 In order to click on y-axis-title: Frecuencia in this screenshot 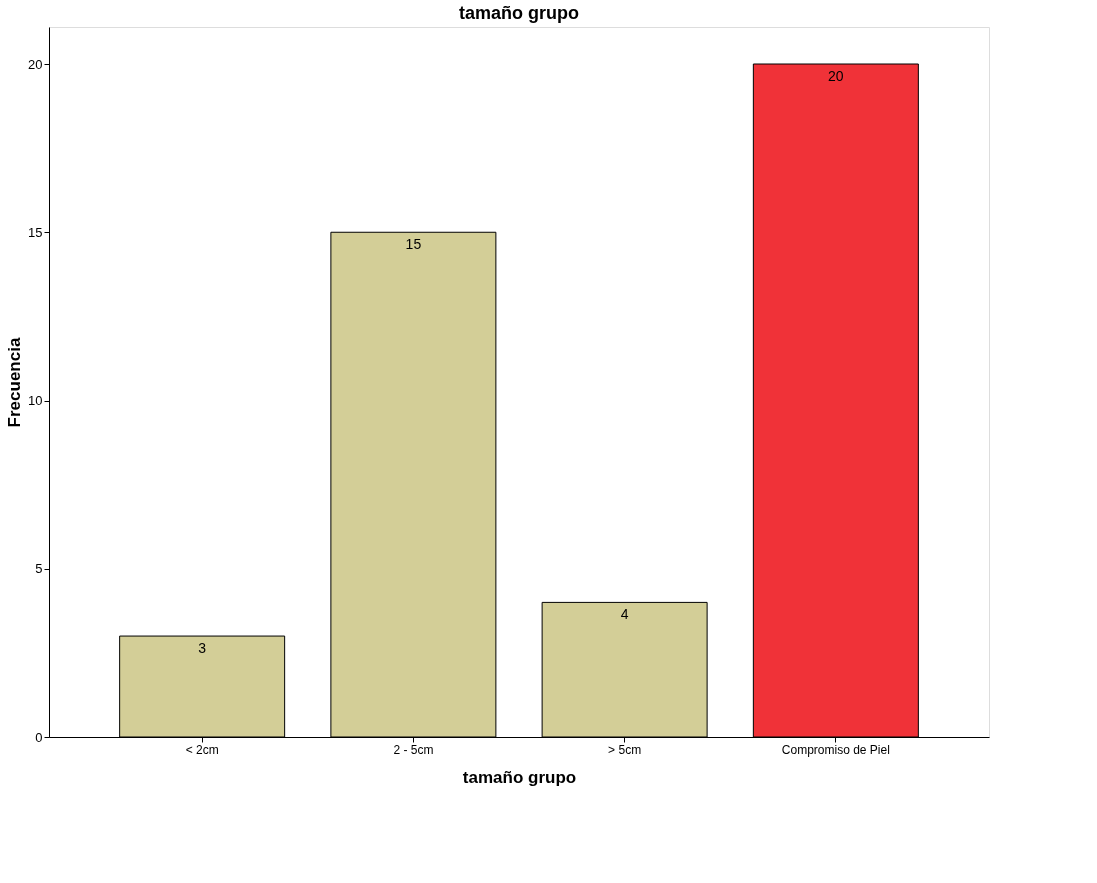, I will do `click(15, 382)`.